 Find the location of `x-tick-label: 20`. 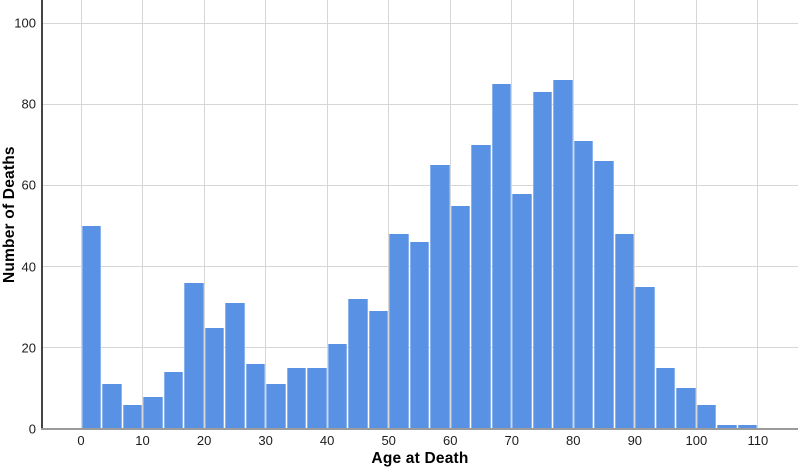

x-tick-label: 20 is located at coordinates (204, 440).